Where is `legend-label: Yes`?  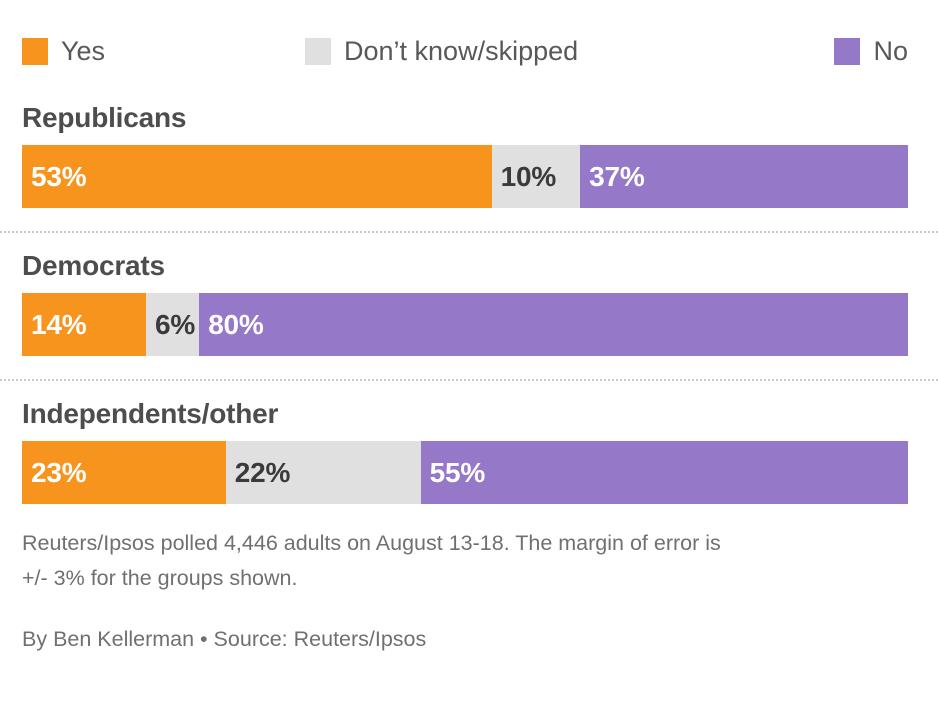 legend-label: Yes is located at coordinates (83, 51).